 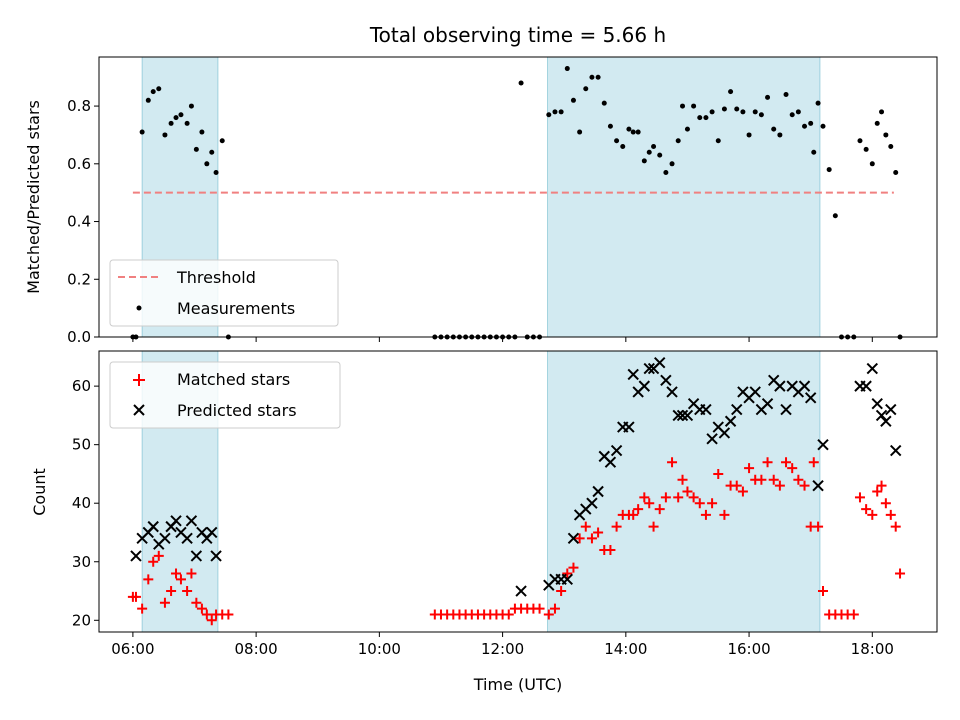 I want to click on top-y-tick-label: 0.0, so click(x=79, y=337).